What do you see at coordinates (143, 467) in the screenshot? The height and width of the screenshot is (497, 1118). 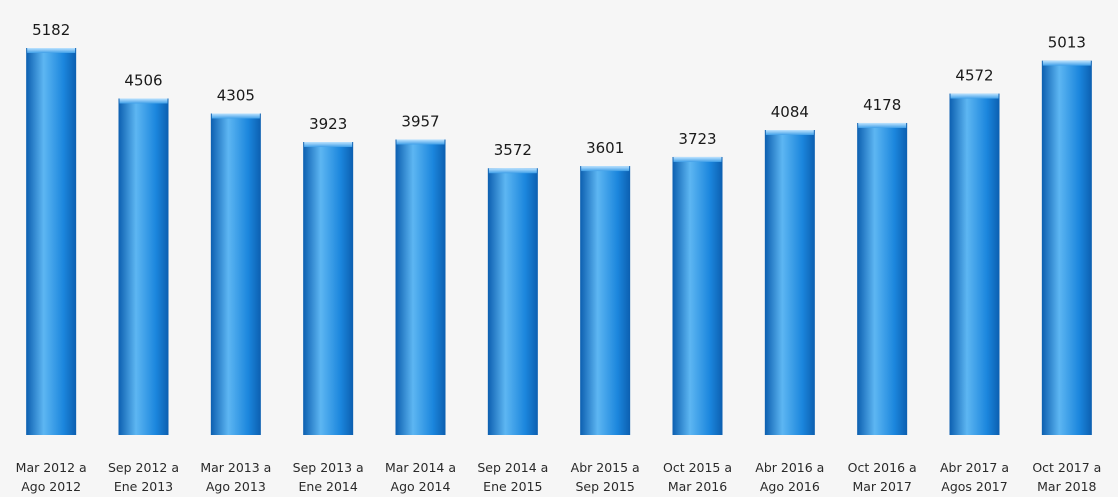 I see `category-label-1-line-0: Sep 2012 a` at bounding box center [143, 467].